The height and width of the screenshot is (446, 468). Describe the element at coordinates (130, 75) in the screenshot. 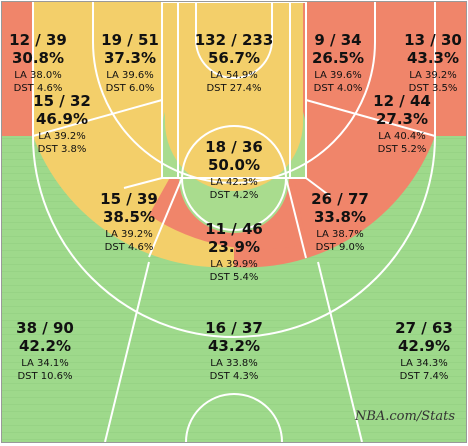

I see `zone-left-elbow-mid-la: LA 39.6%` at that location.